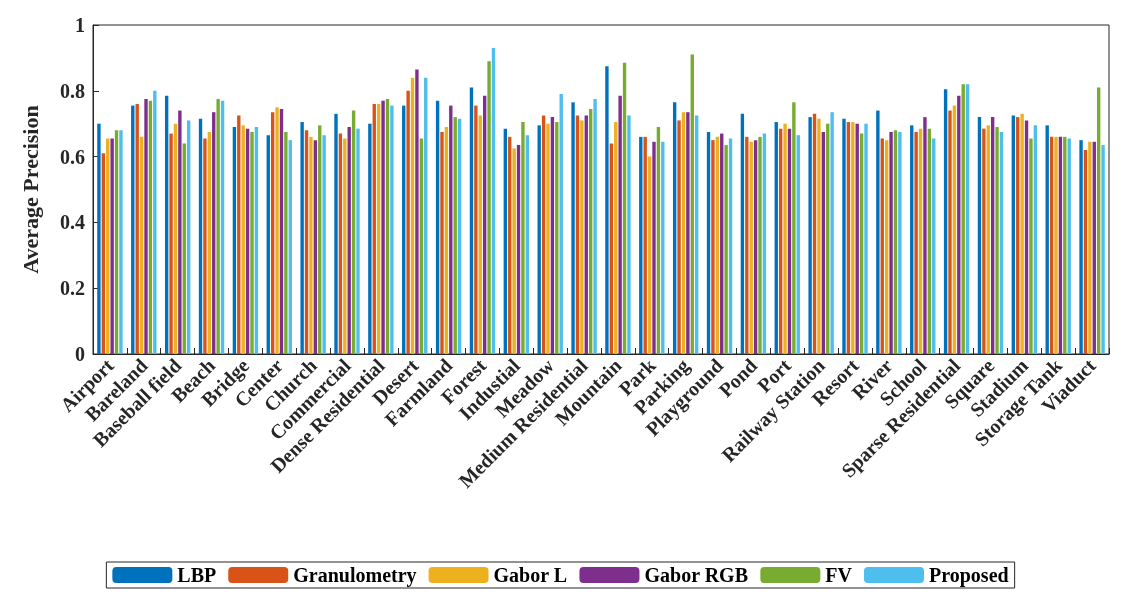 The width and height of the screenshot is (1121, 599). I want to click on y-tick-label: 0.8, so click(72, 90).